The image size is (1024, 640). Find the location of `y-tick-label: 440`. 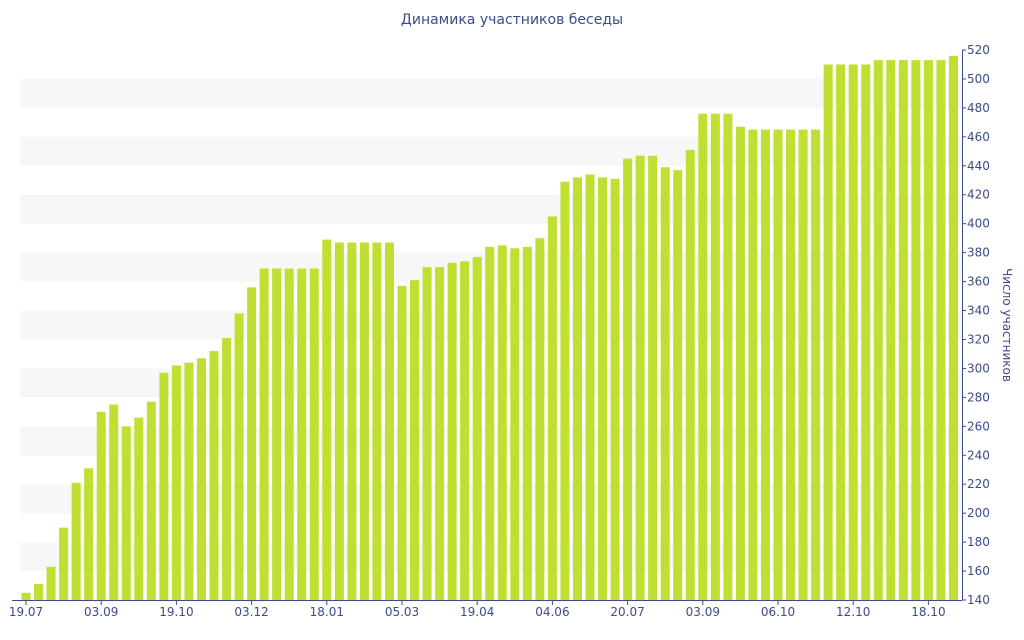

y-tick-label: 440 is located at coordinates (978, 166).